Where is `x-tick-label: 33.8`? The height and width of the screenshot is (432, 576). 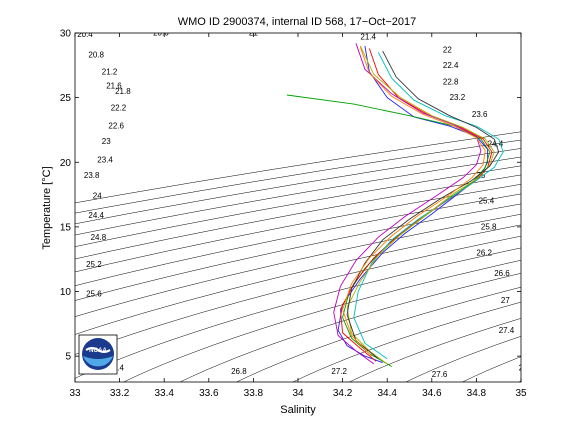
x-tick-label: 33.8 is located at coordinates (254, 393).